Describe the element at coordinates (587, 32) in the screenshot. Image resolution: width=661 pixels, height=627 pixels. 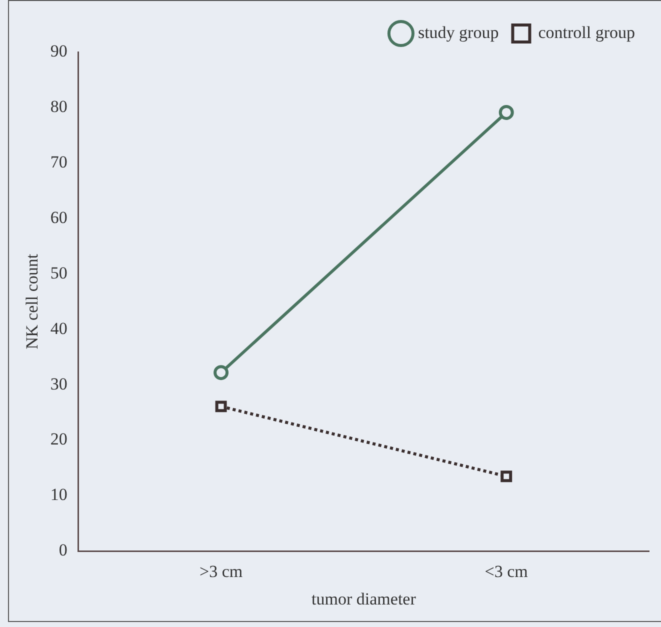
I see `legend-label: controll group` at that location.